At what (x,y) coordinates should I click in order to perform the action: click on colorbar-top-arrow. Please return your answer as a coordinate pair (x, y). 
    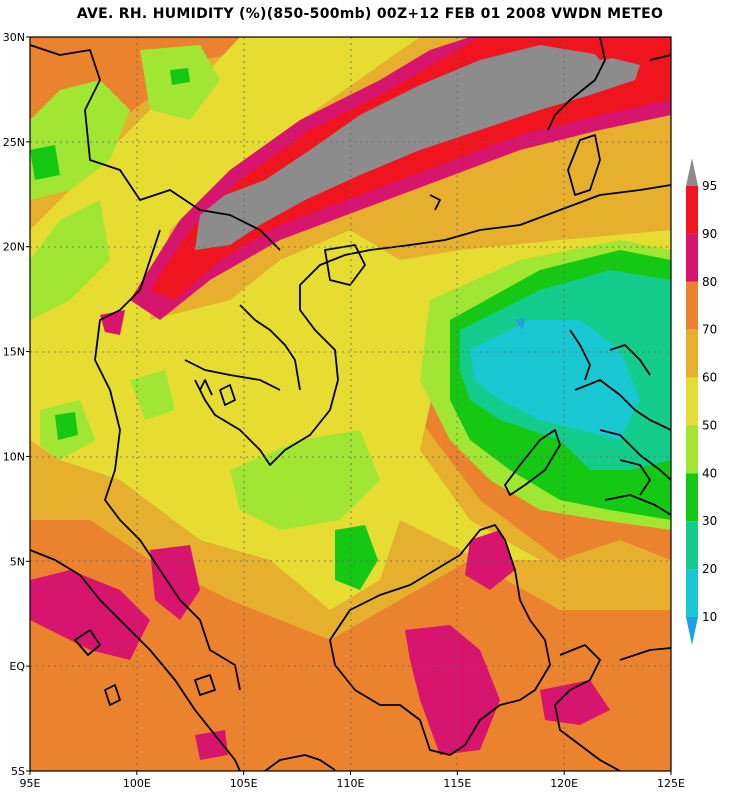
    Looking at the image, I should click on (692, 172).